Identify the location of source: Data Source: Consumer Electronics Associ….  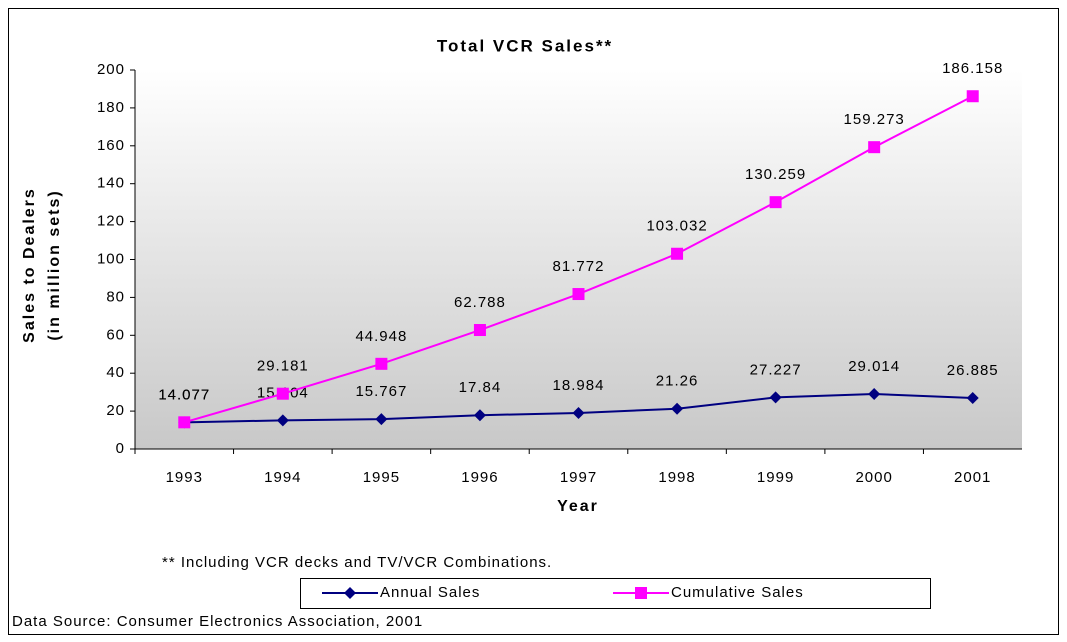
(217, 621).